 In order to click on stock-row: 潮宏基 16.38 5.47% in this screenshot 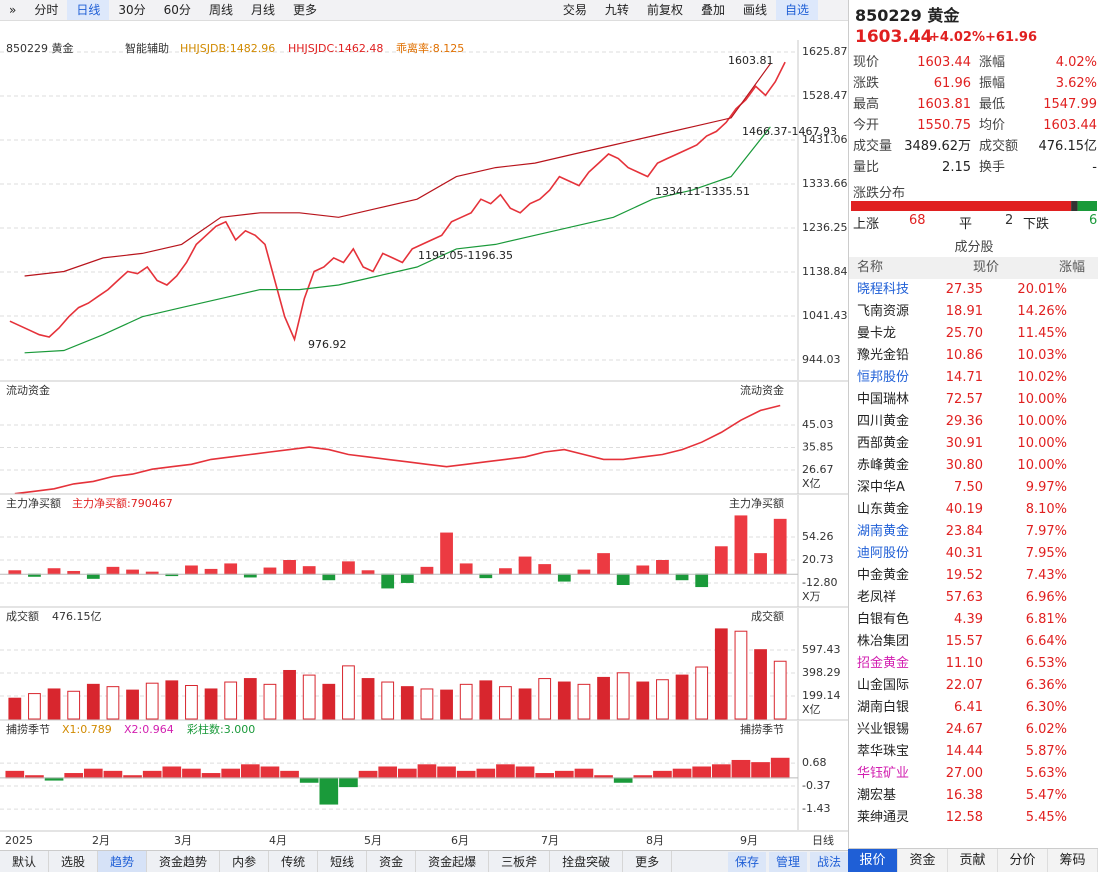, I will do `click(973, 796)`.